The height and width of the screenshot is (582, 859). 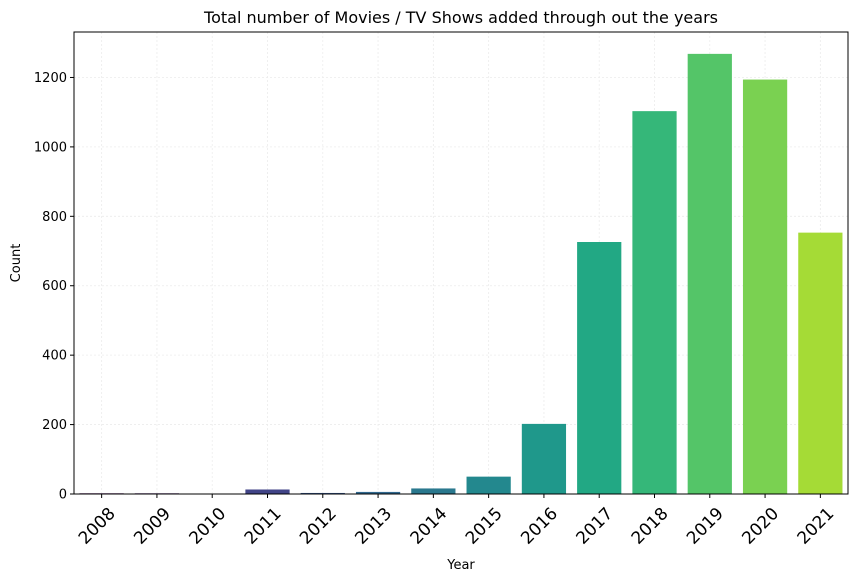 What do you see at coordinates (54, 356) in the screenshot?
I see `y-tick-label: 400` at bounding box center [54, 356].